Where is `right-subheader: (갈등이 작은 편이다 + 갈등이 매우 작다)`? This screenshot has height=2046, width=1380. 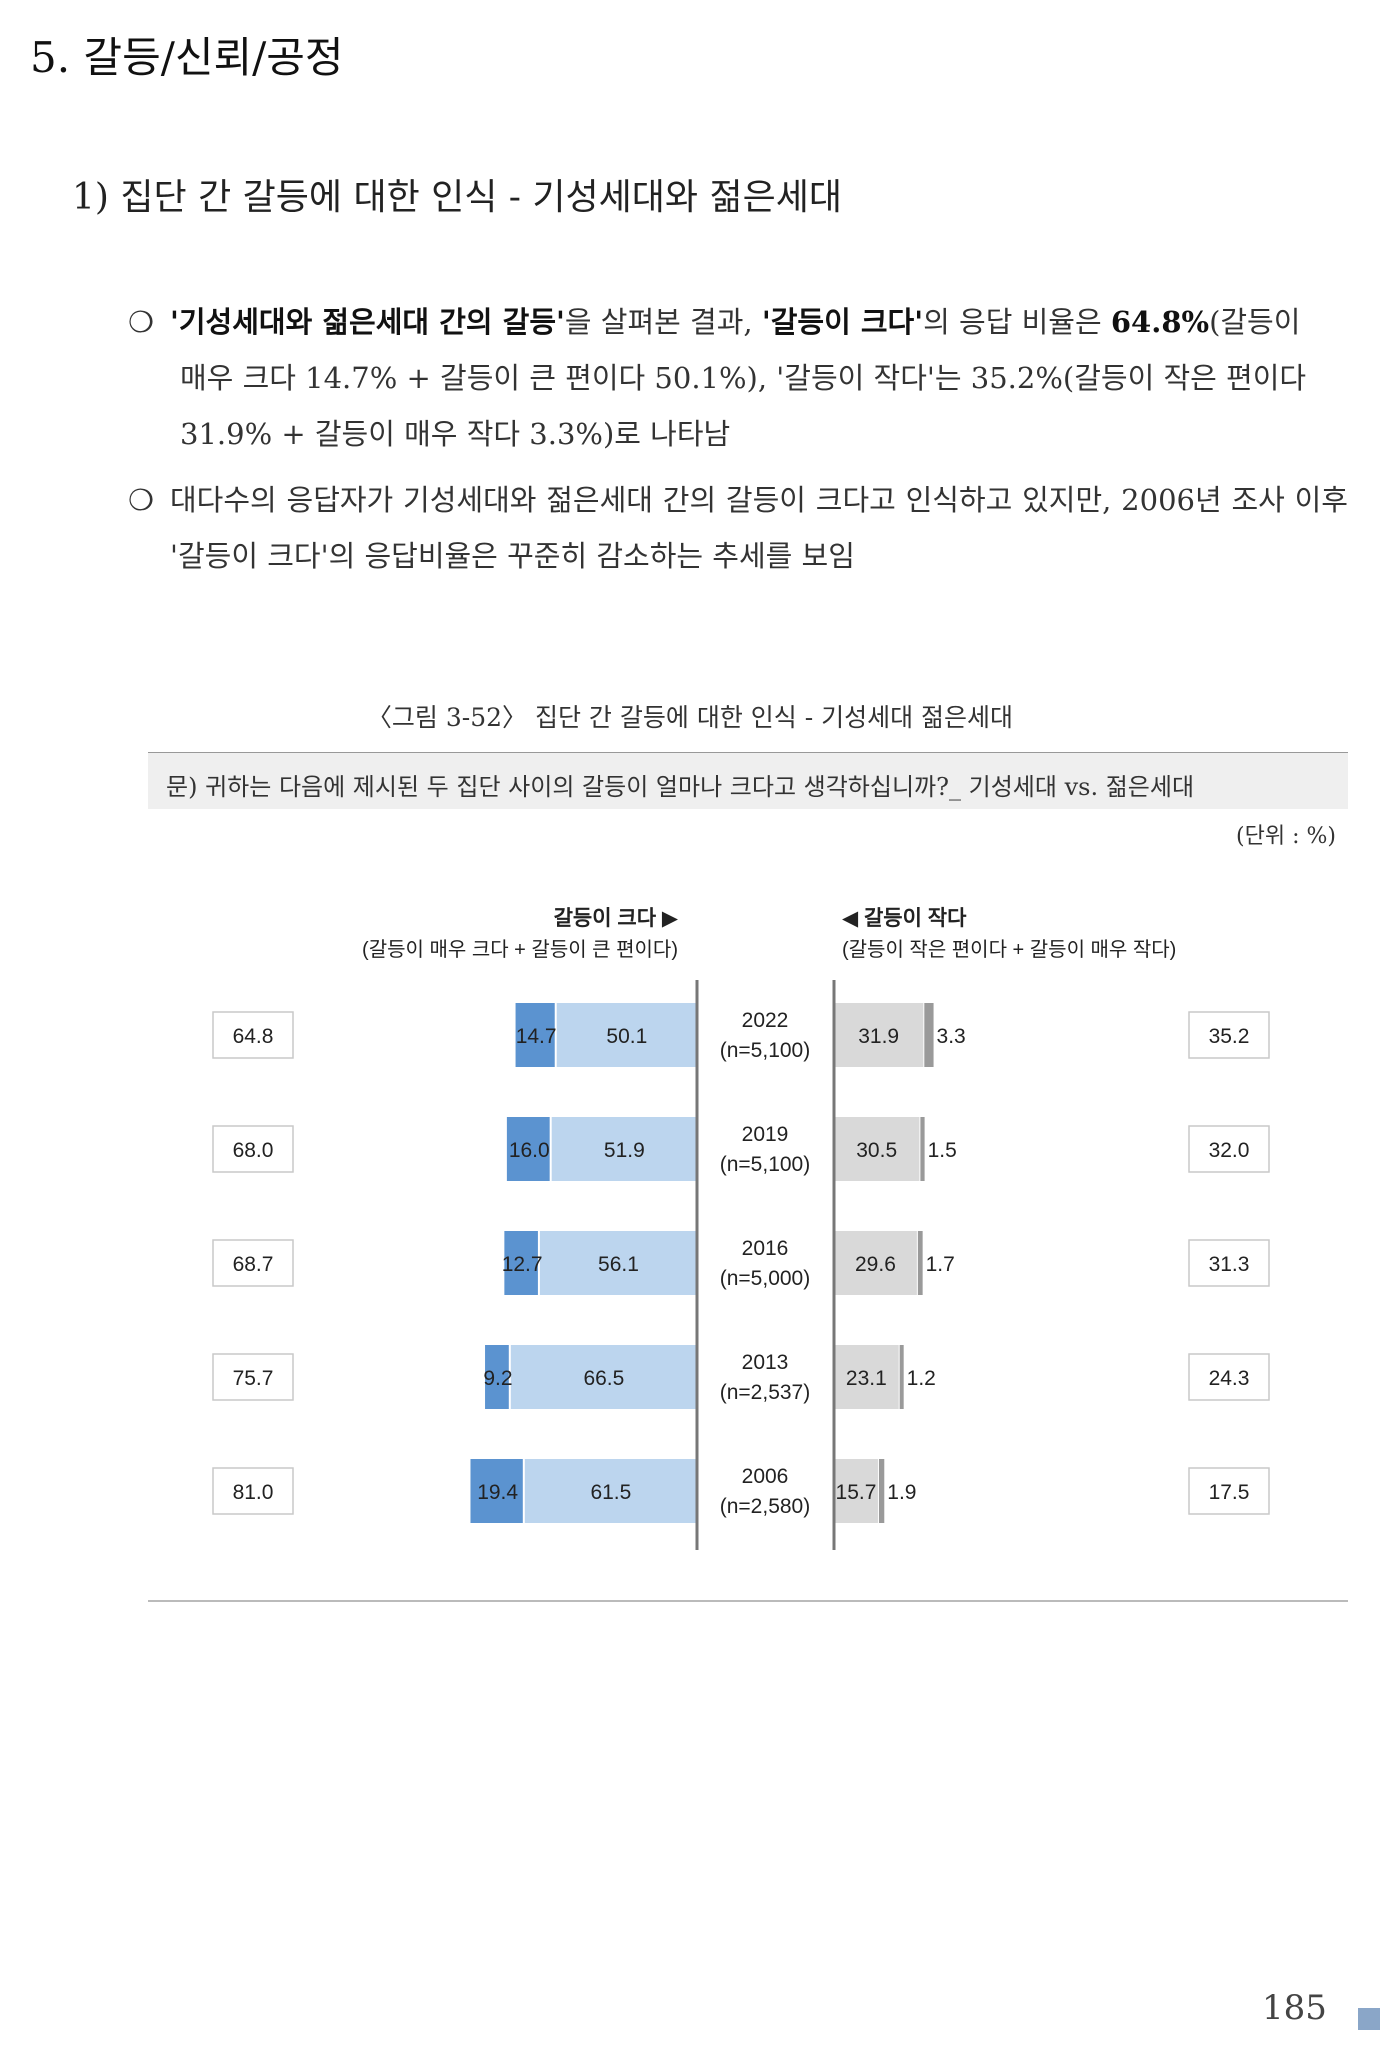 right-subheader: (갈등이 작은 편이다 + 갈등이 매우 작다) is located at coordinates (1009, 949).